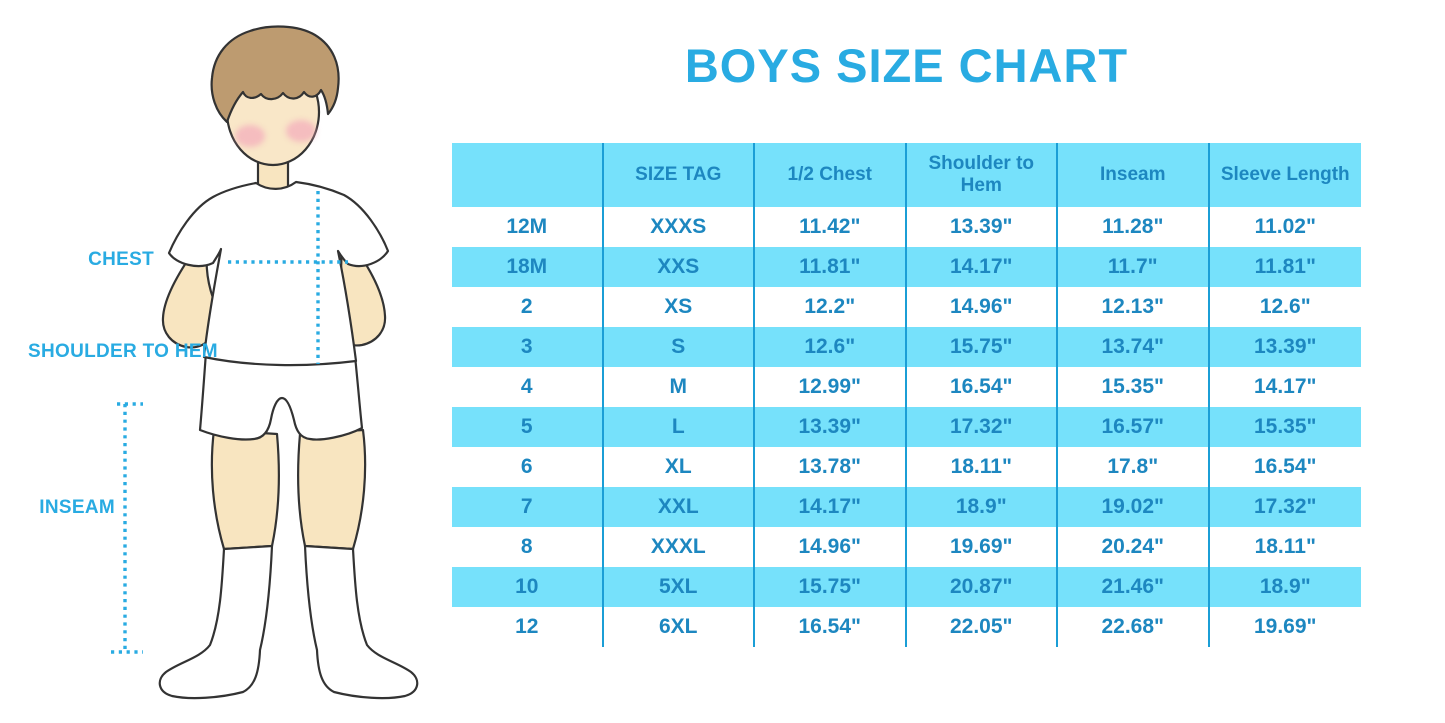 The image size is (1445, 723). What do you see at coordinates (1134, 175) in the screenshot?
I see `column-header: Inseam` at bounding box center [1134, 175].